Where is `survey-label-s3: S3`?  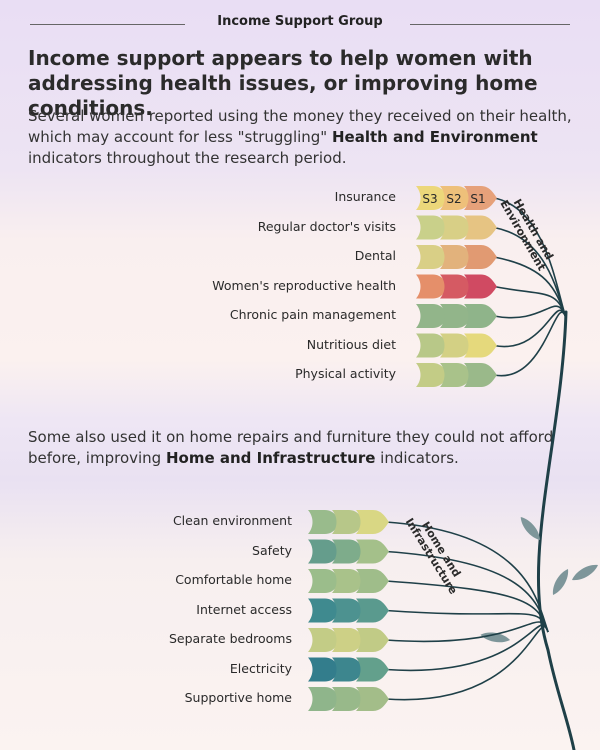
survey-label-s3: S3 is located at coordinates (429, 199).